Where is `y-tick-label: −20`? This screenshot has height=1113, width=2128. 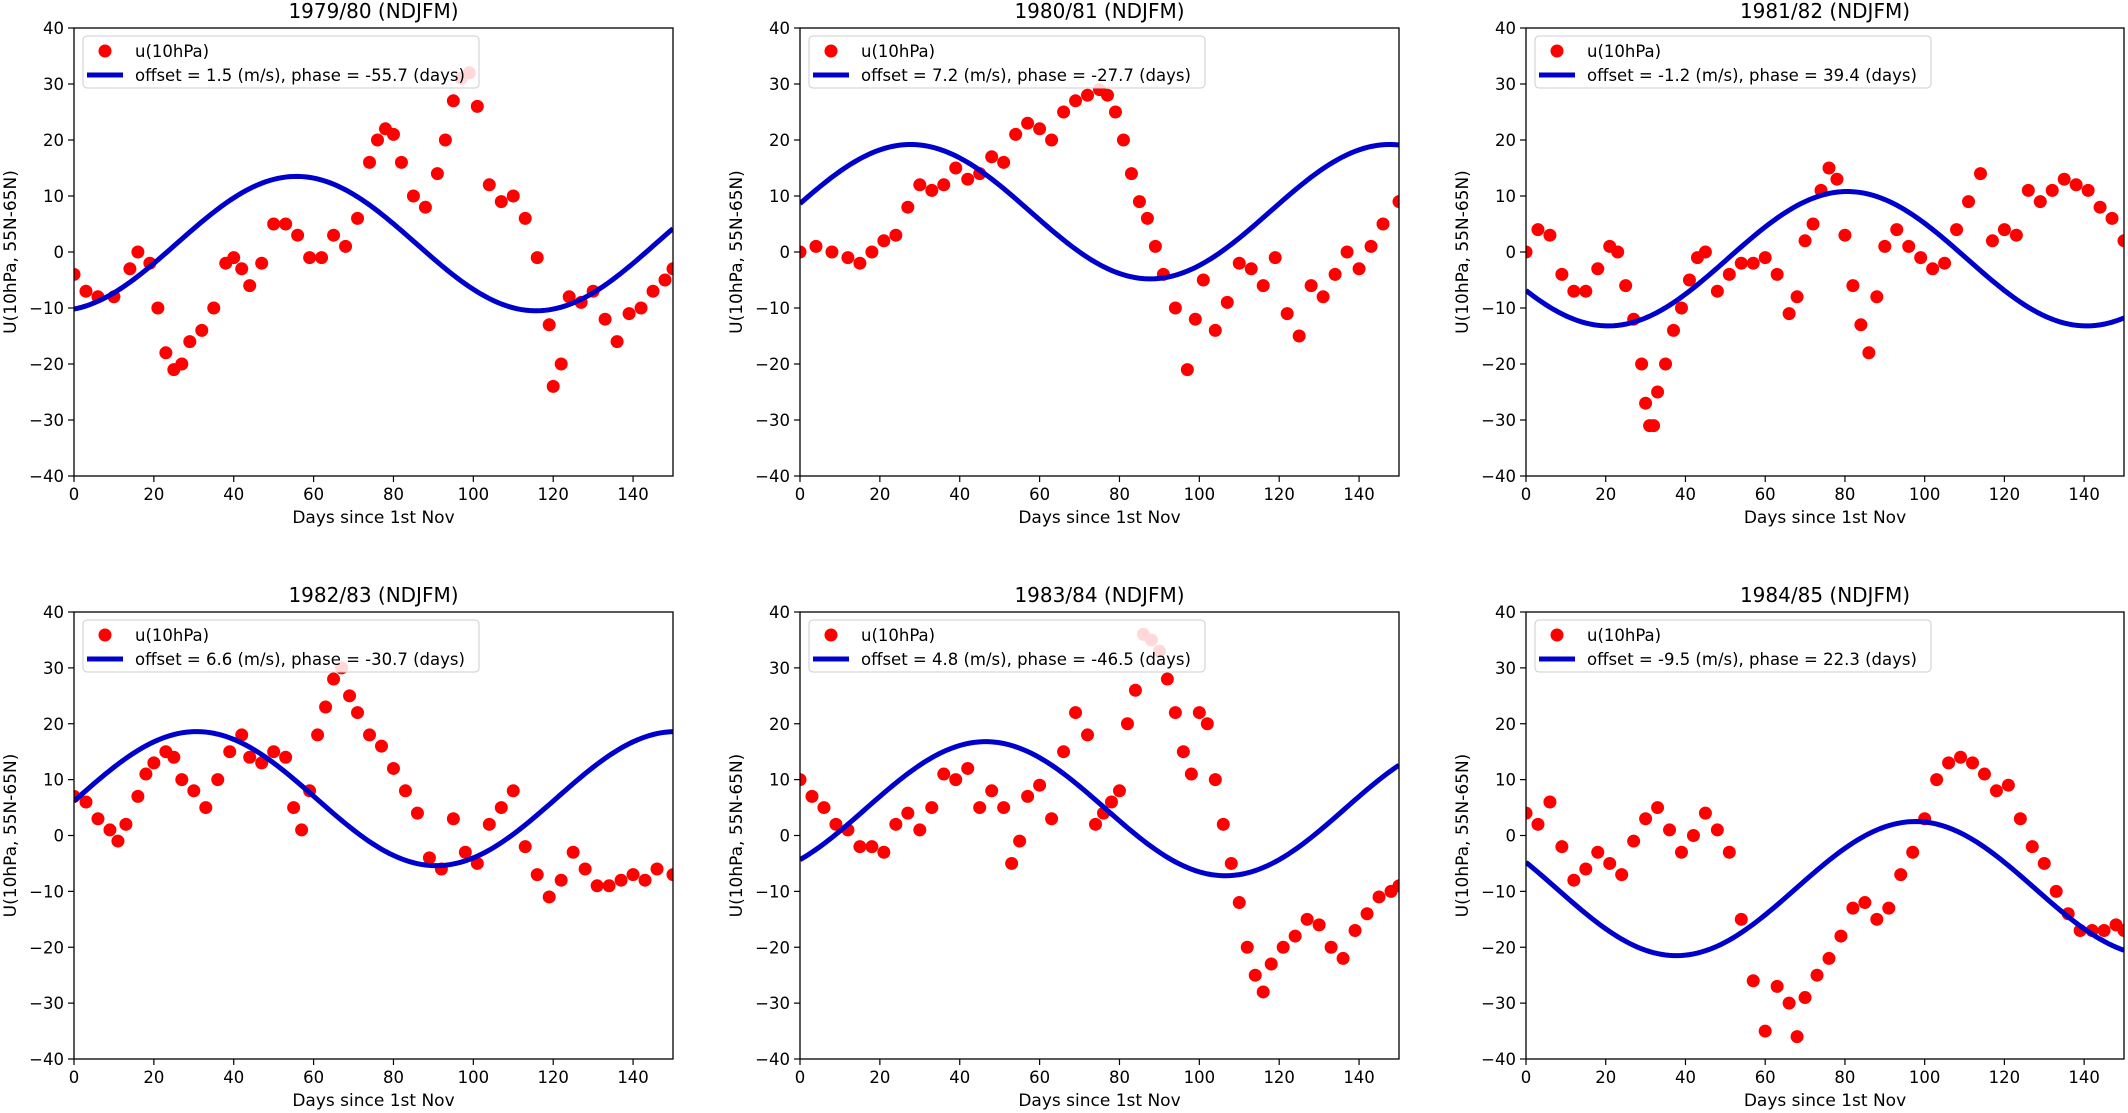
y-tick-label: −20 is located at coordinates (1498, 947).